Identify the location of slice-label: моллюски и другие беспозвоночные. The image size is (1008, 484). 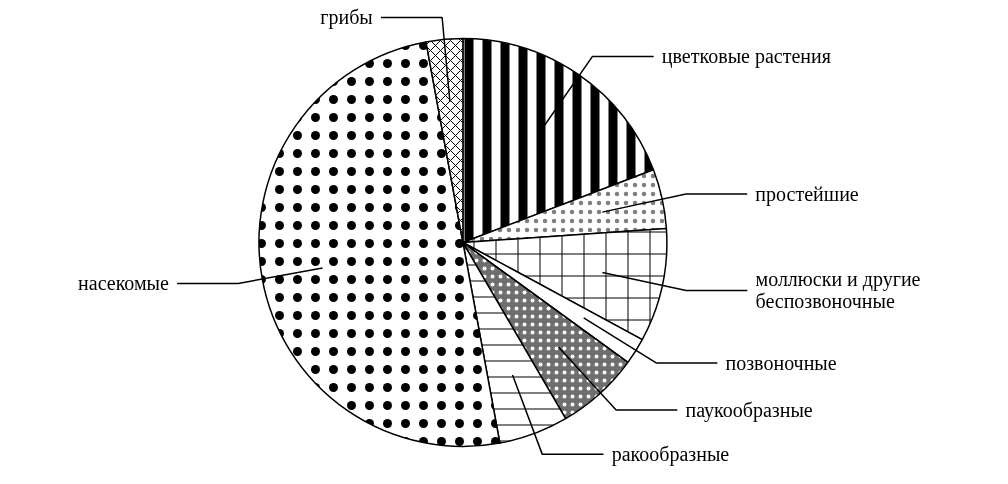
(838, 290).